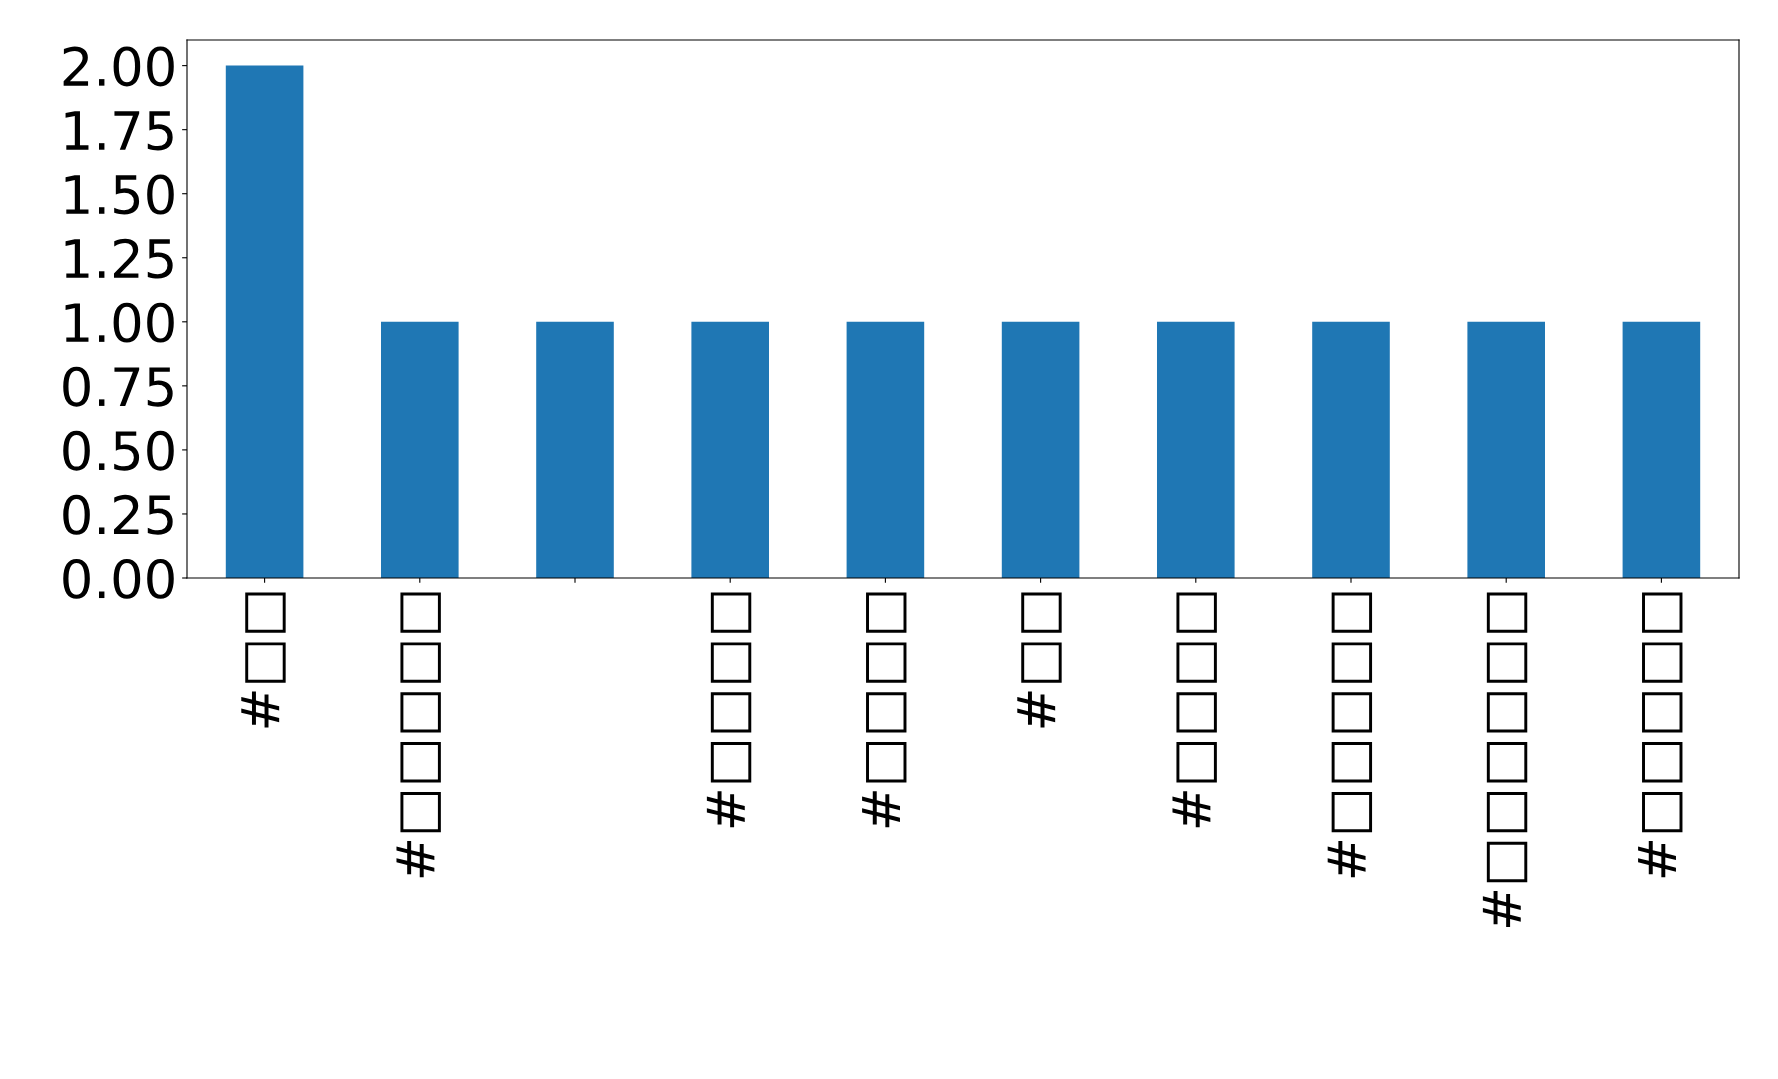  Describe the element at coordinates (118, 450) in the screenshot. I see `y-tick-label: 0.50` at that location.